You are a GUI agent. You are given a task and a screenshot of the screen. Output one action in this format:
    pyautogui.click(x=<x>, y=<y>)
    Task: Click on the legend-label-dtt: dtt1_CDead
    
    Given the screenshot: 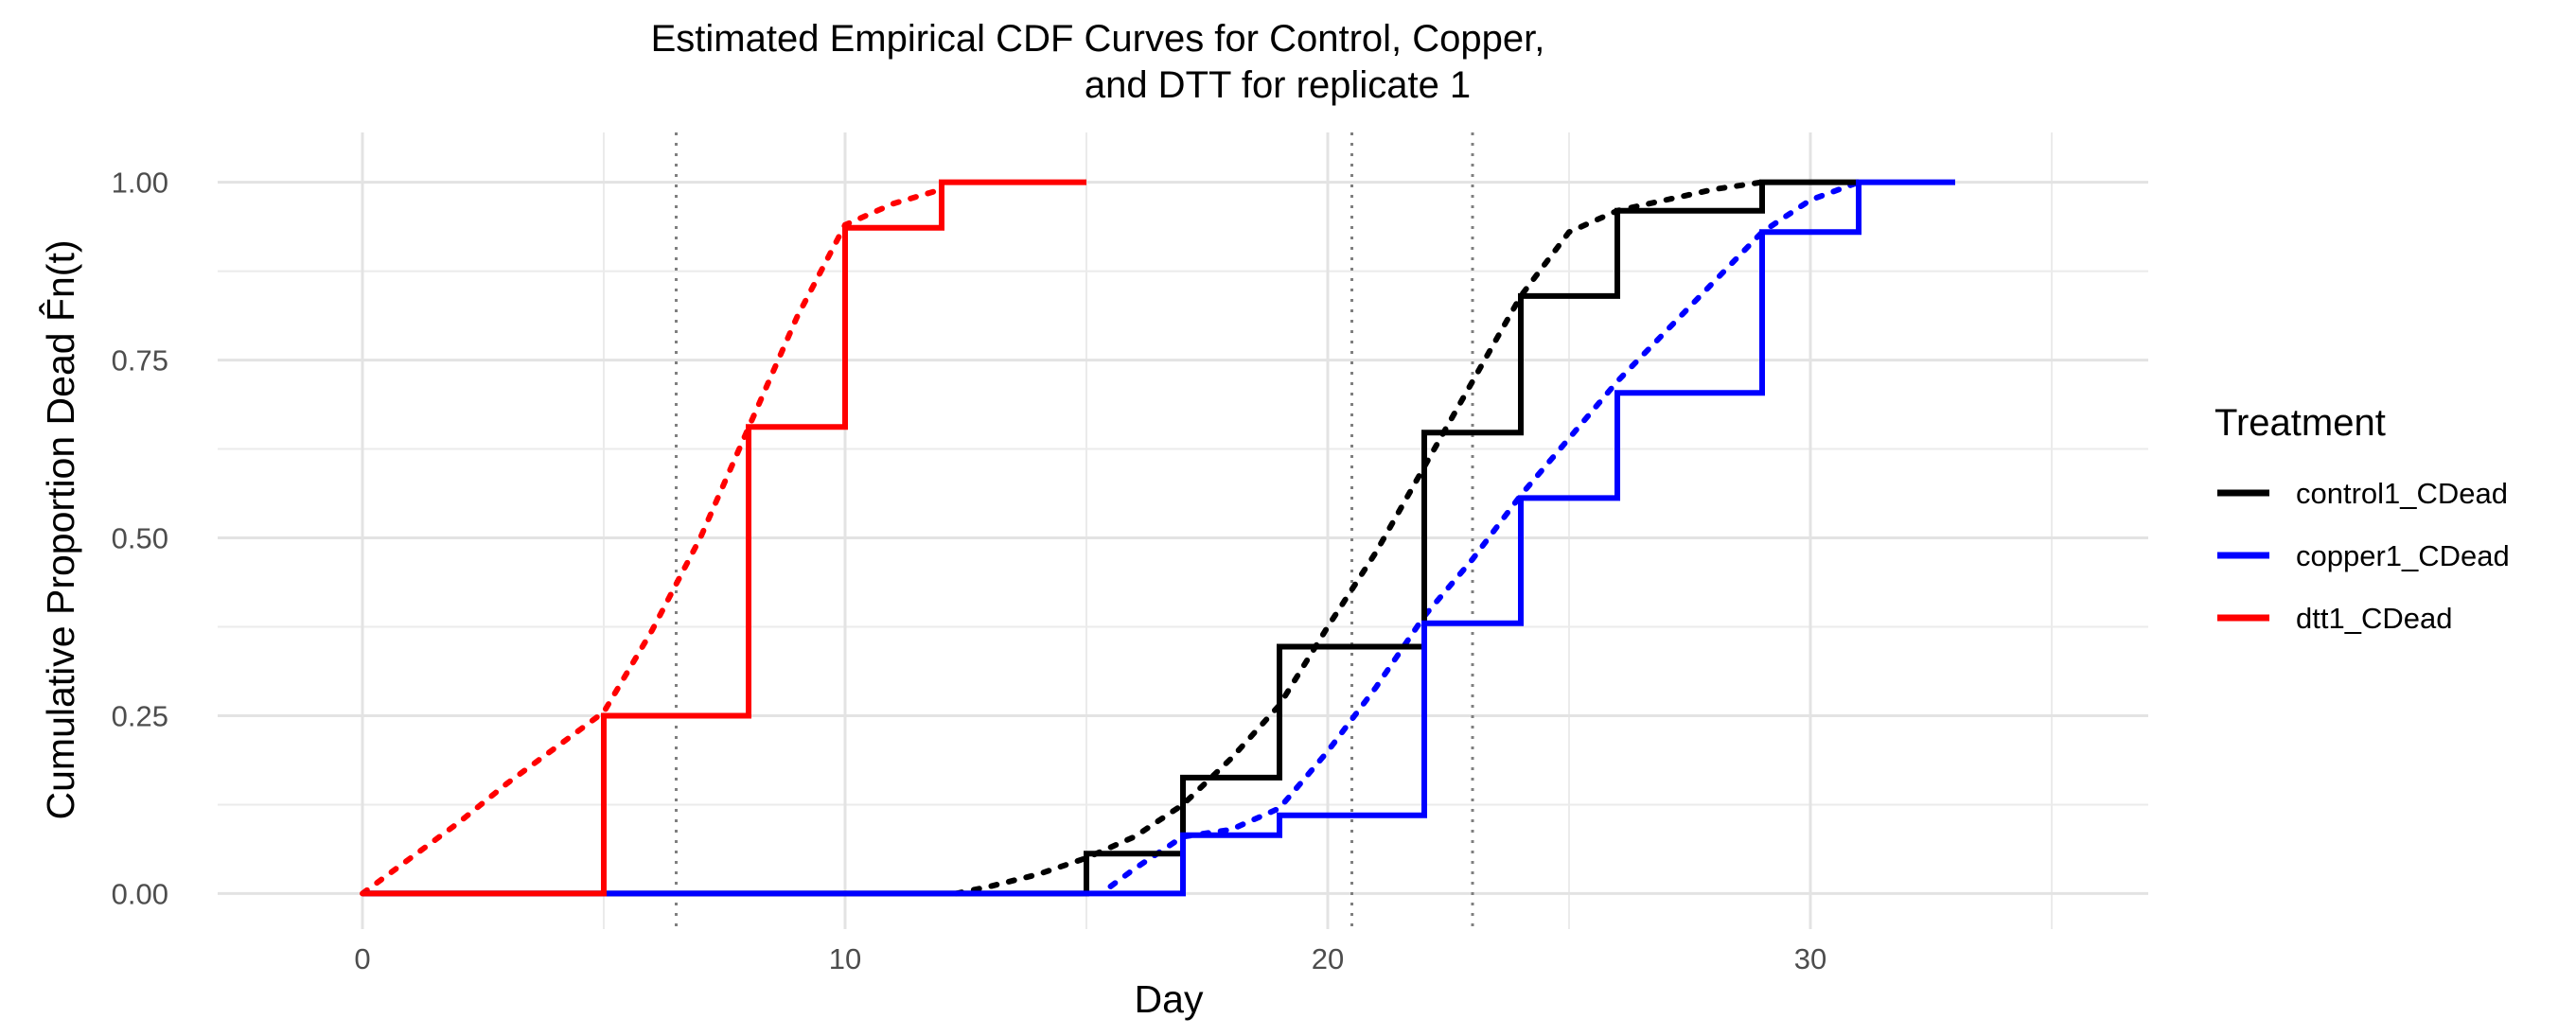 What is the action you would take?
    pyautogui.click(x=2374, y=618)
    